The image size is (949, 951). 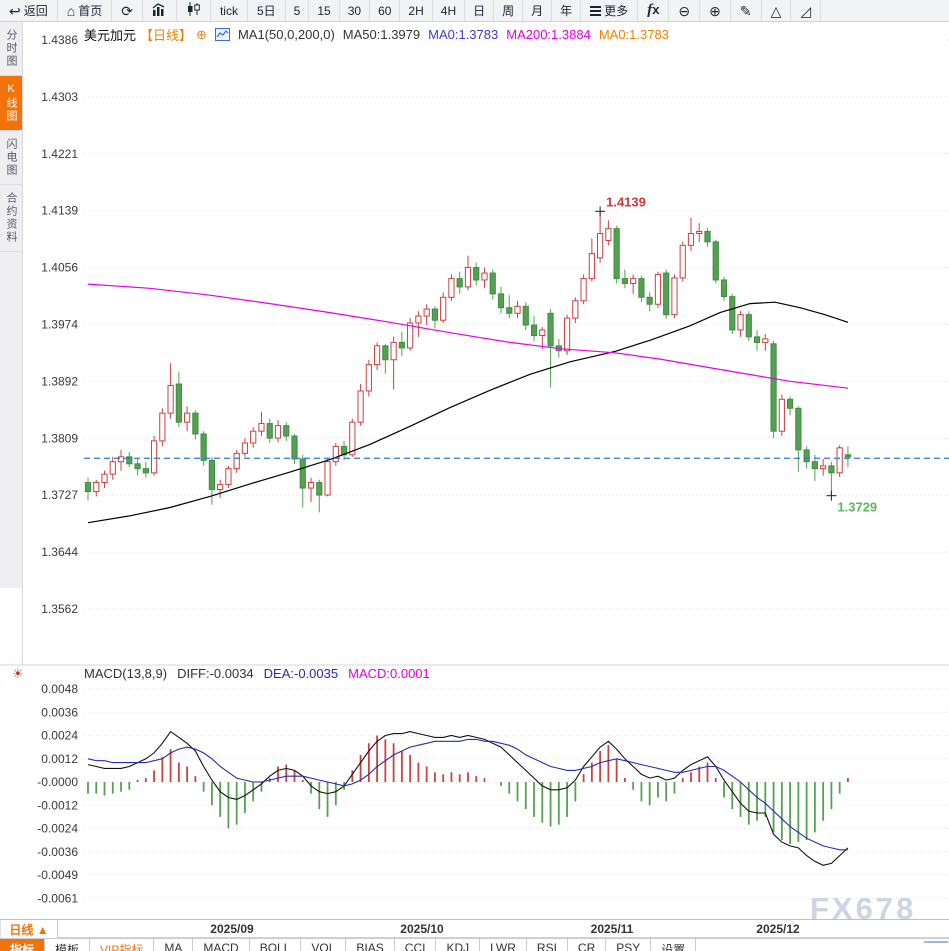 I want to click on toolbar-button-interval-month: 月, so click(x=538, y=10).